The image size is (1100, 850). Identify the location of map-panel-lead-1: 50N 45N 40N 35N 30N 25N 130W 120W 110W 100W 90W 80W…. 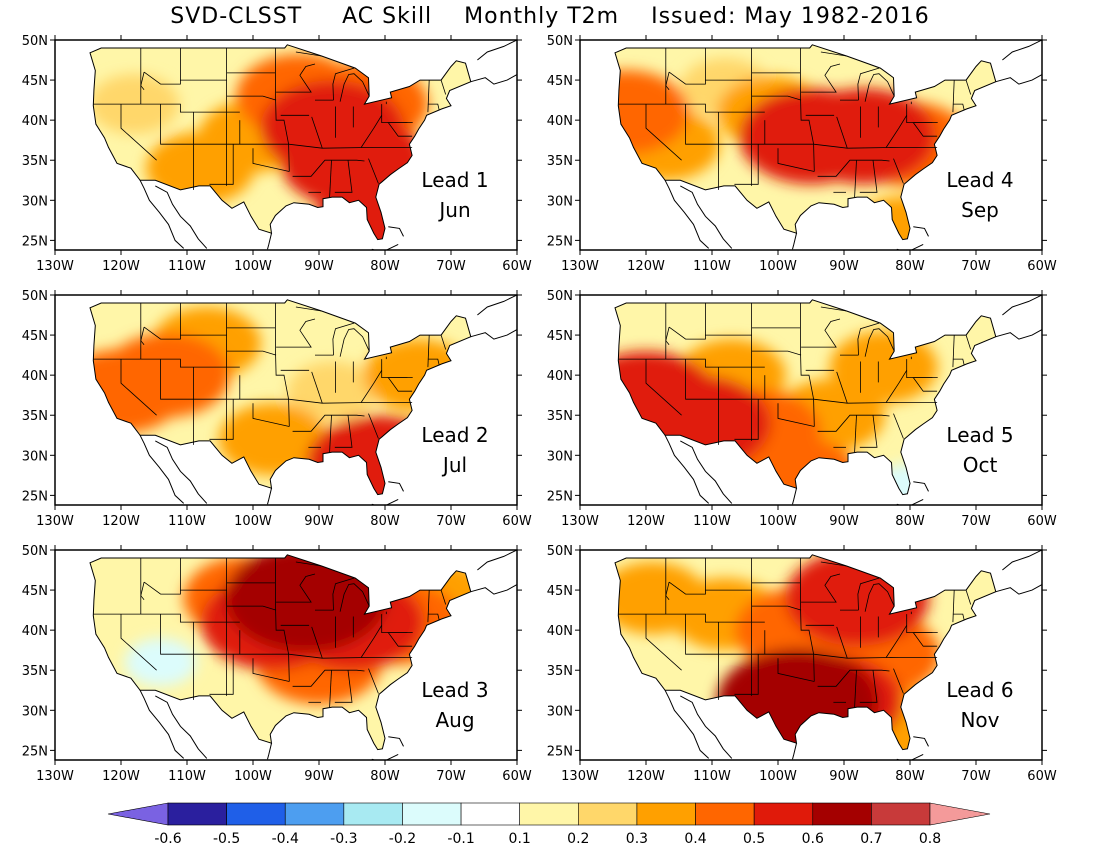
(277, 154).